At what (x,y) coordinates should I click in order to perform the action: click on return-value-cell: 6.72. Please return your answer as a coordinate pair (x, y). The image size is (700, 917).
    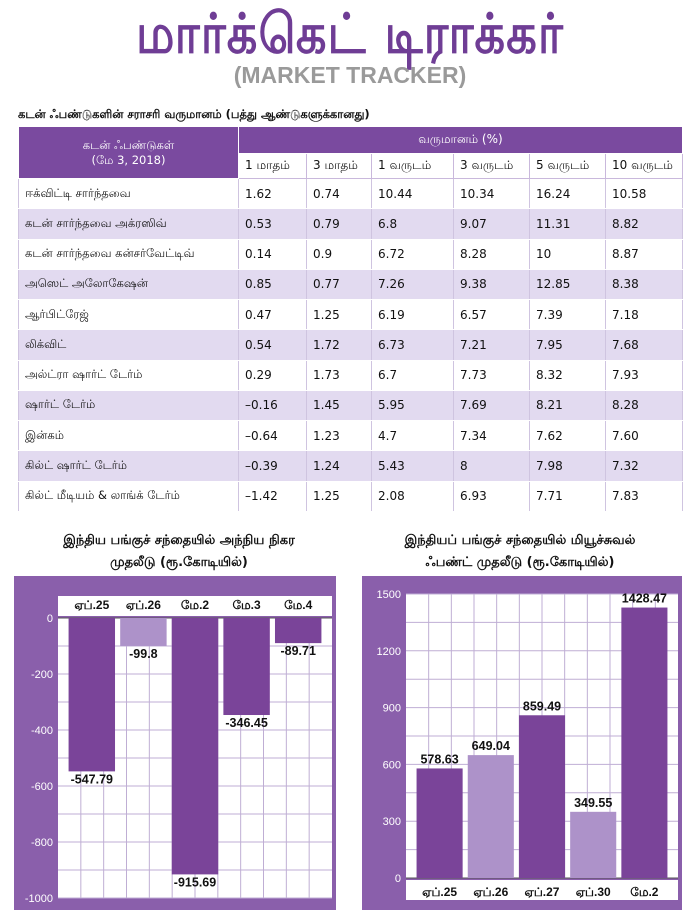
    Looking at the image, I should click on (412, 254).